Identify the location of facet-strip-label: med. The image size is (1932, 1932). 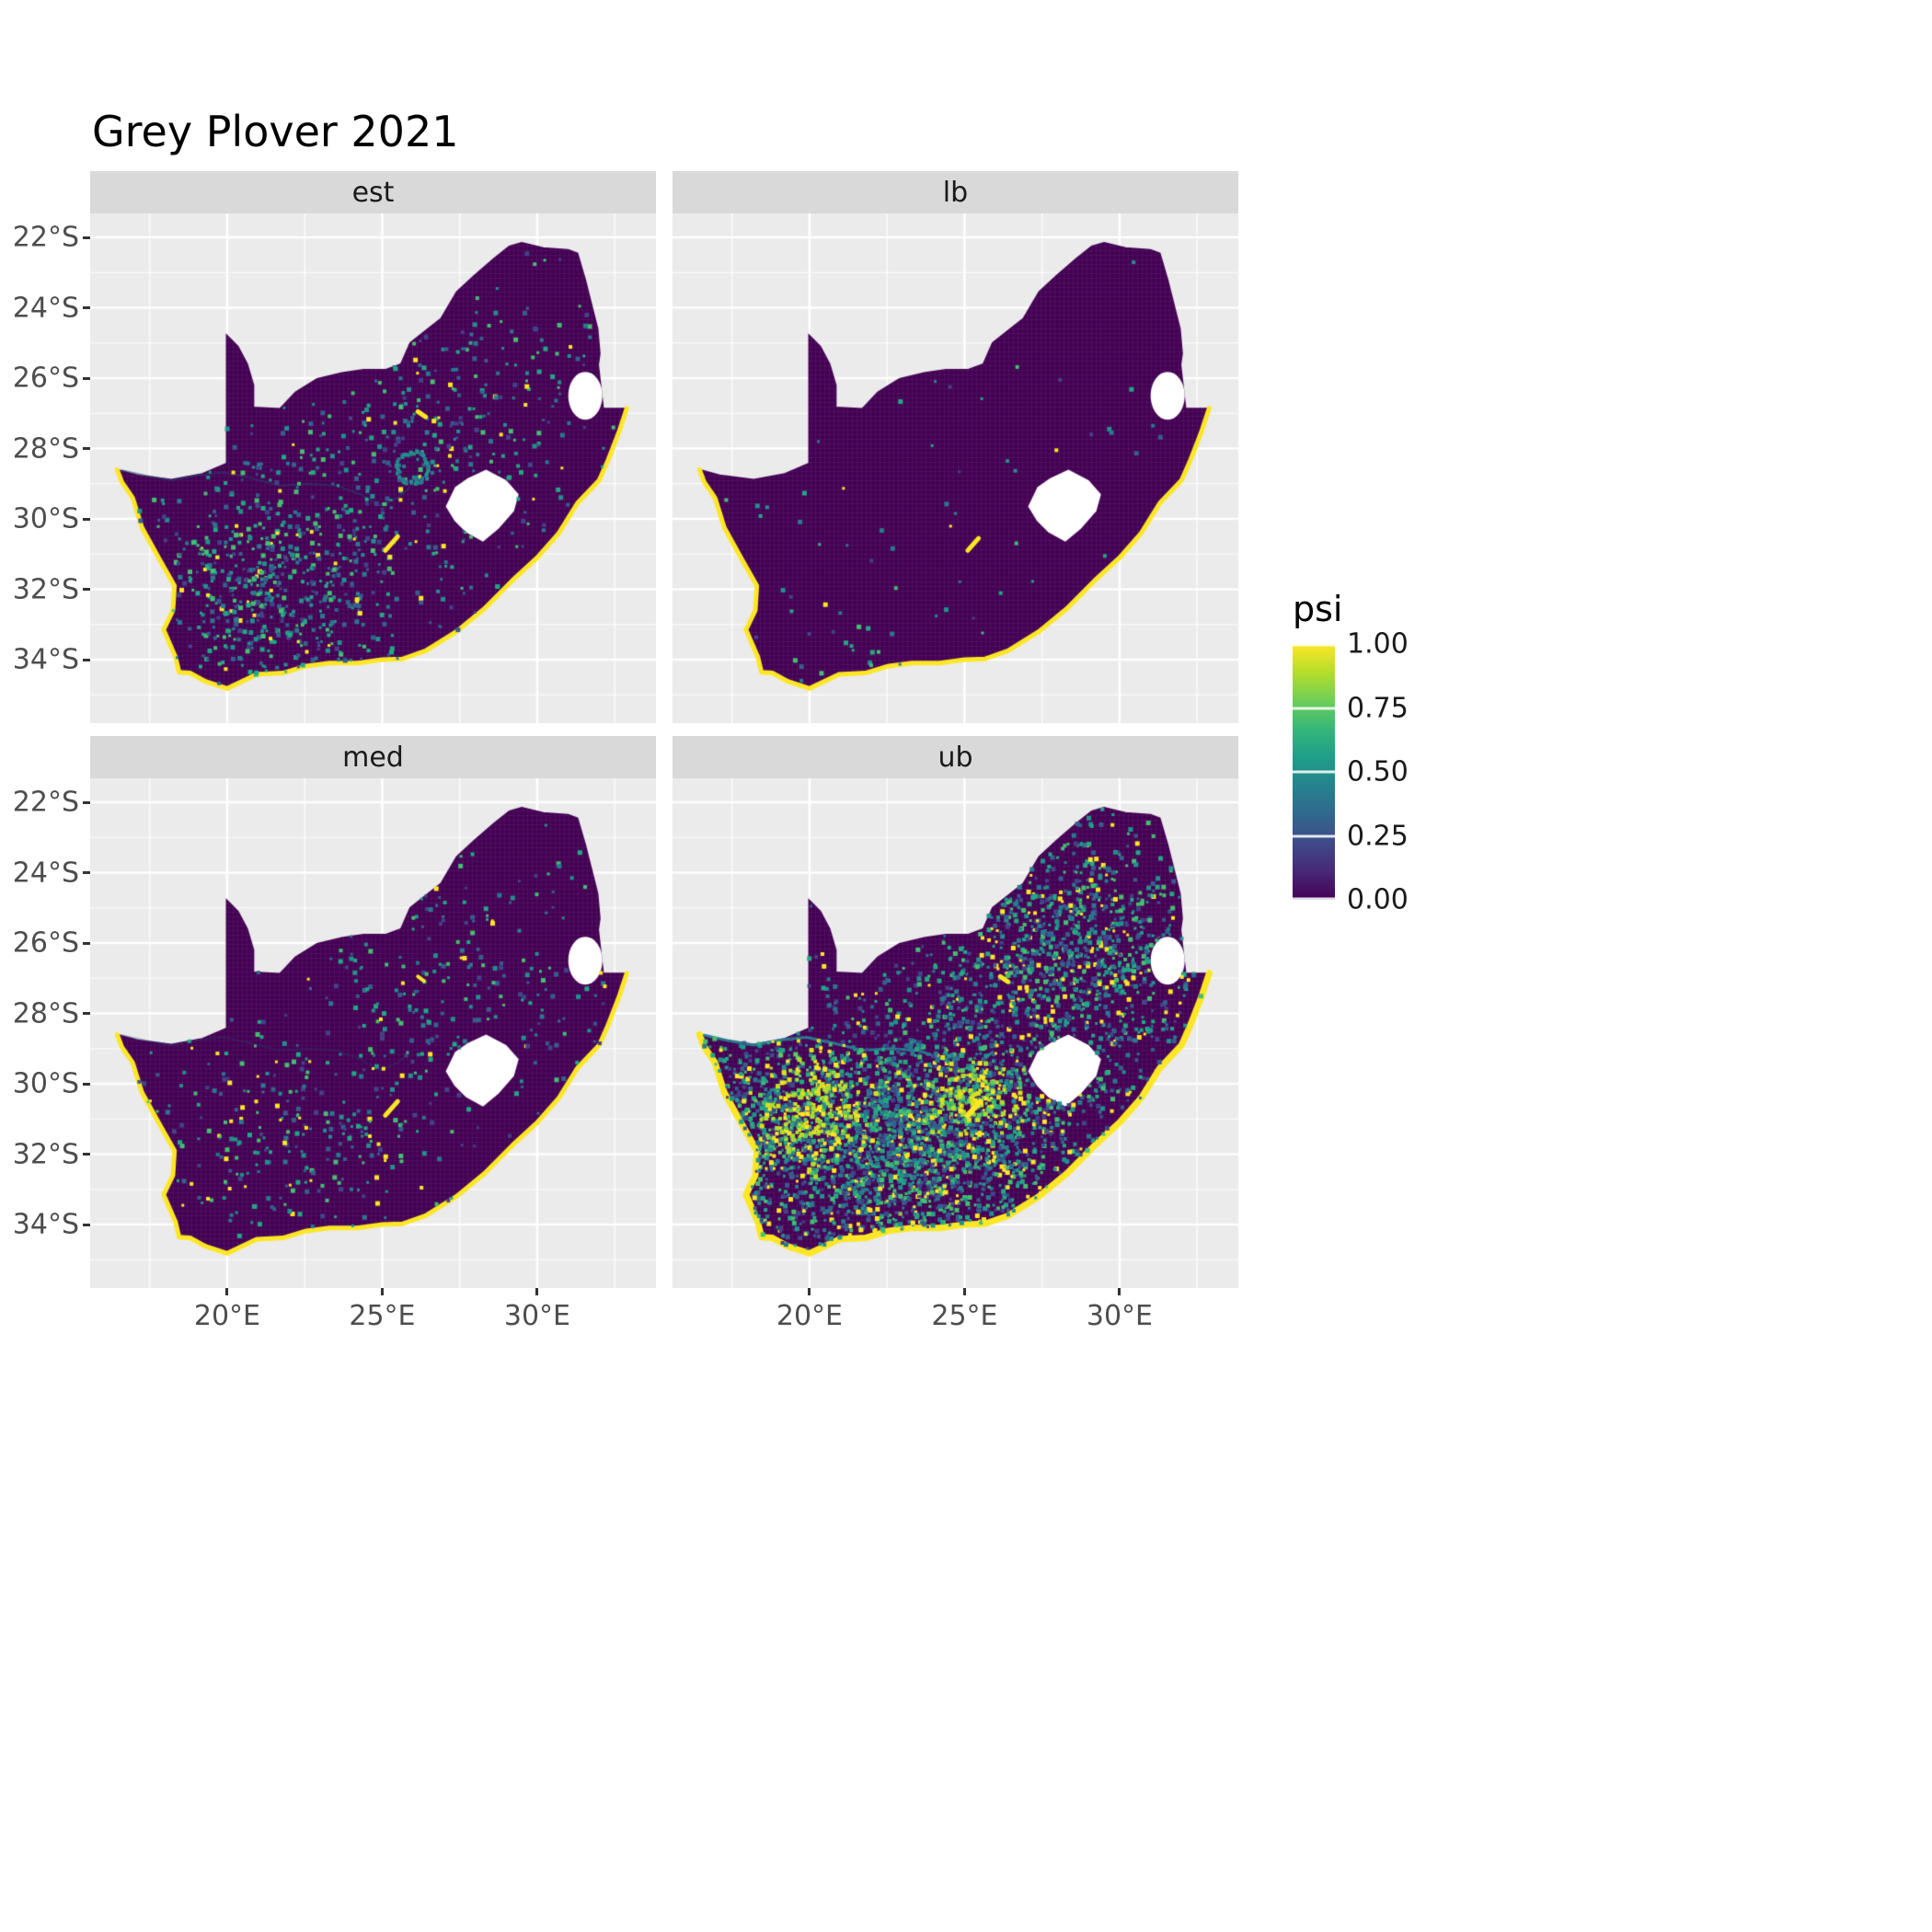
(373, 757).